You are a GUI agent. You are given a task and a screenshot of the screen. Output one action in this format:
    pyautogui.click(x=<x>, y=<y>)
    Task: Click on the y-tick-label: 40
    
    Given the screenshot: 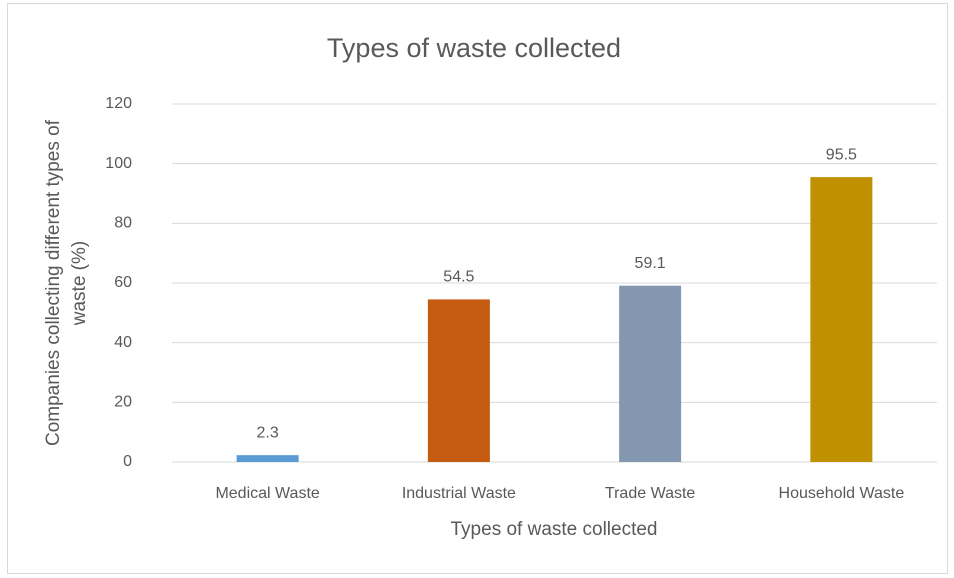 What is the action you would take?
    pyautogui.click(x=123, y=342)
    